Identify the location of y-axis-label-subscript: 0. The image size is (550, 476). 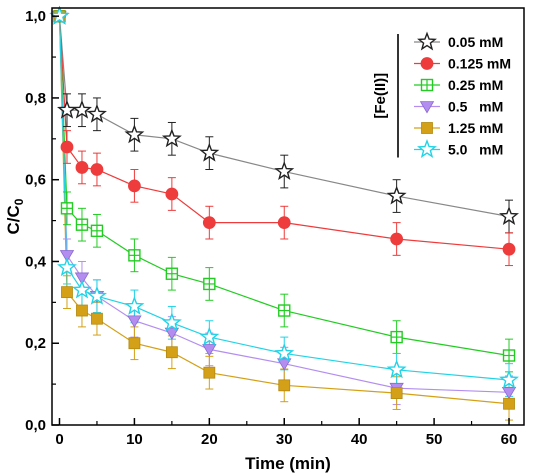
(19, 201).